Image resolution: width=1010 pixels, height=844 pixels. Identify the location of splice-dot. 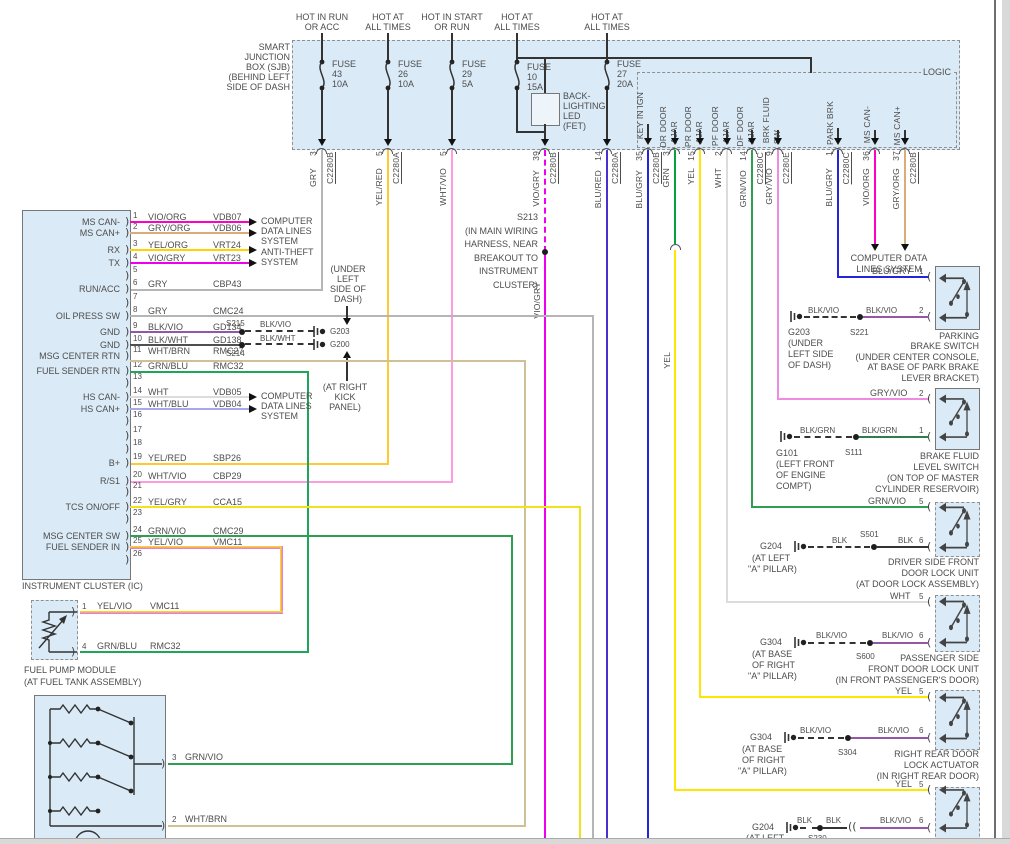
(860, 317).